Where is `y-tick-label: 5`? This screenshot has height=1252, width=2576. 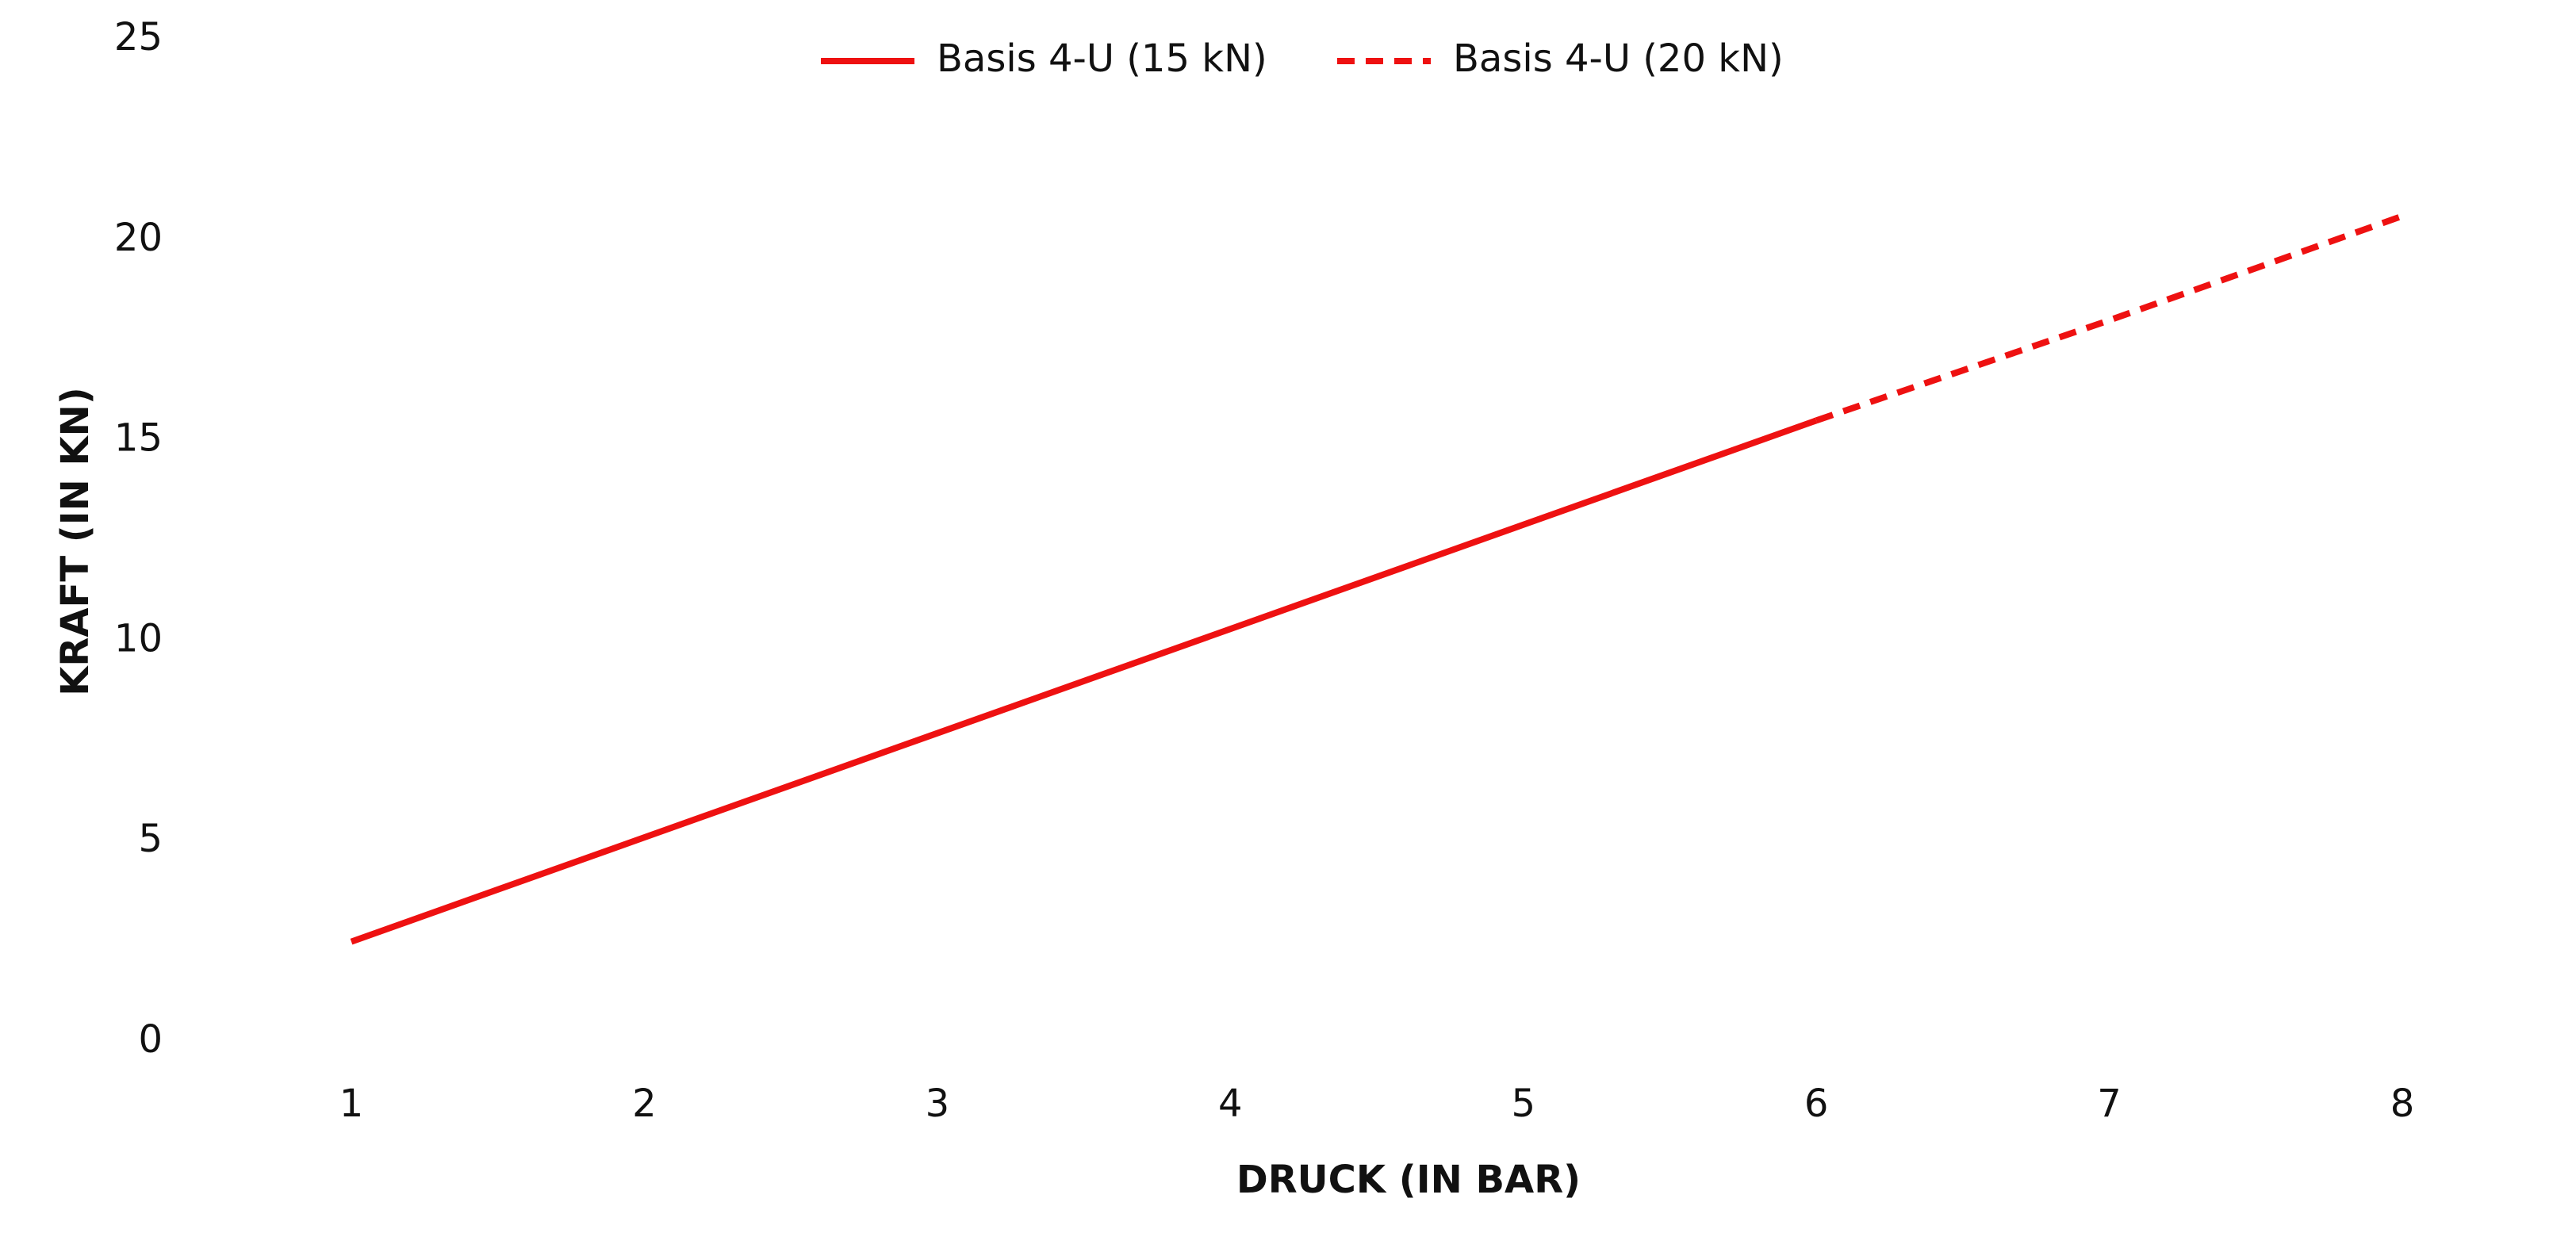 y-tick-label: 5 is located at coordinates (151, 839).